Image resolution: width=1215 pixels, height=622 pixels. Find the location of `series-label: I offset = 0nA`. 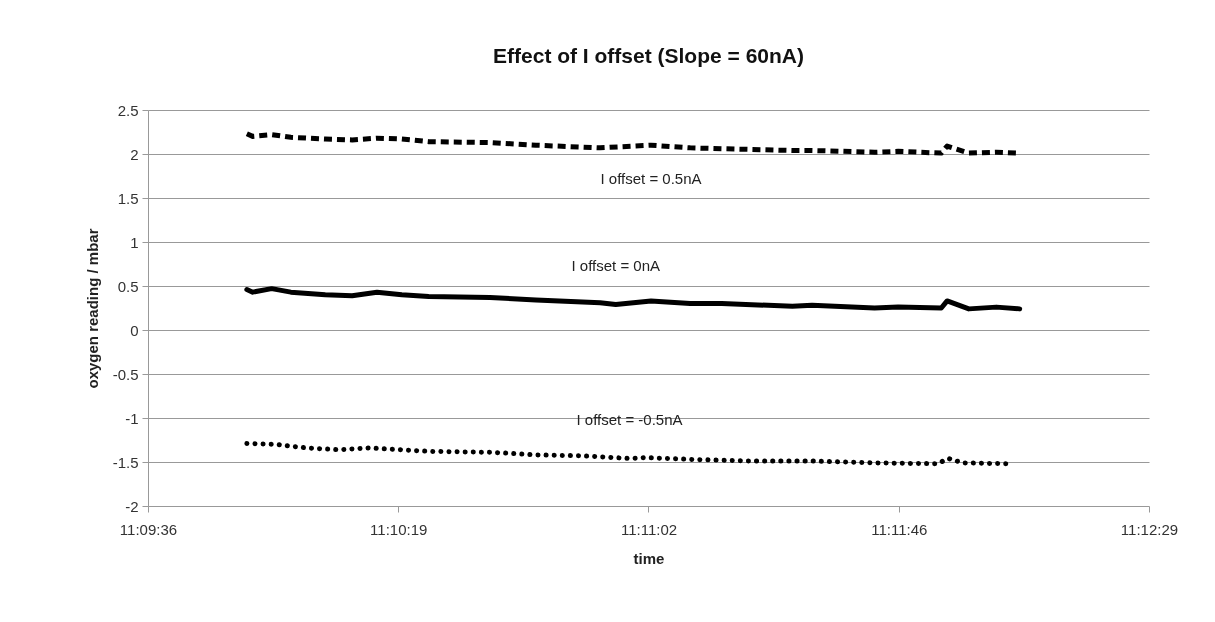

series-label: I offset = 0nA is located at coordinates (616, 266).